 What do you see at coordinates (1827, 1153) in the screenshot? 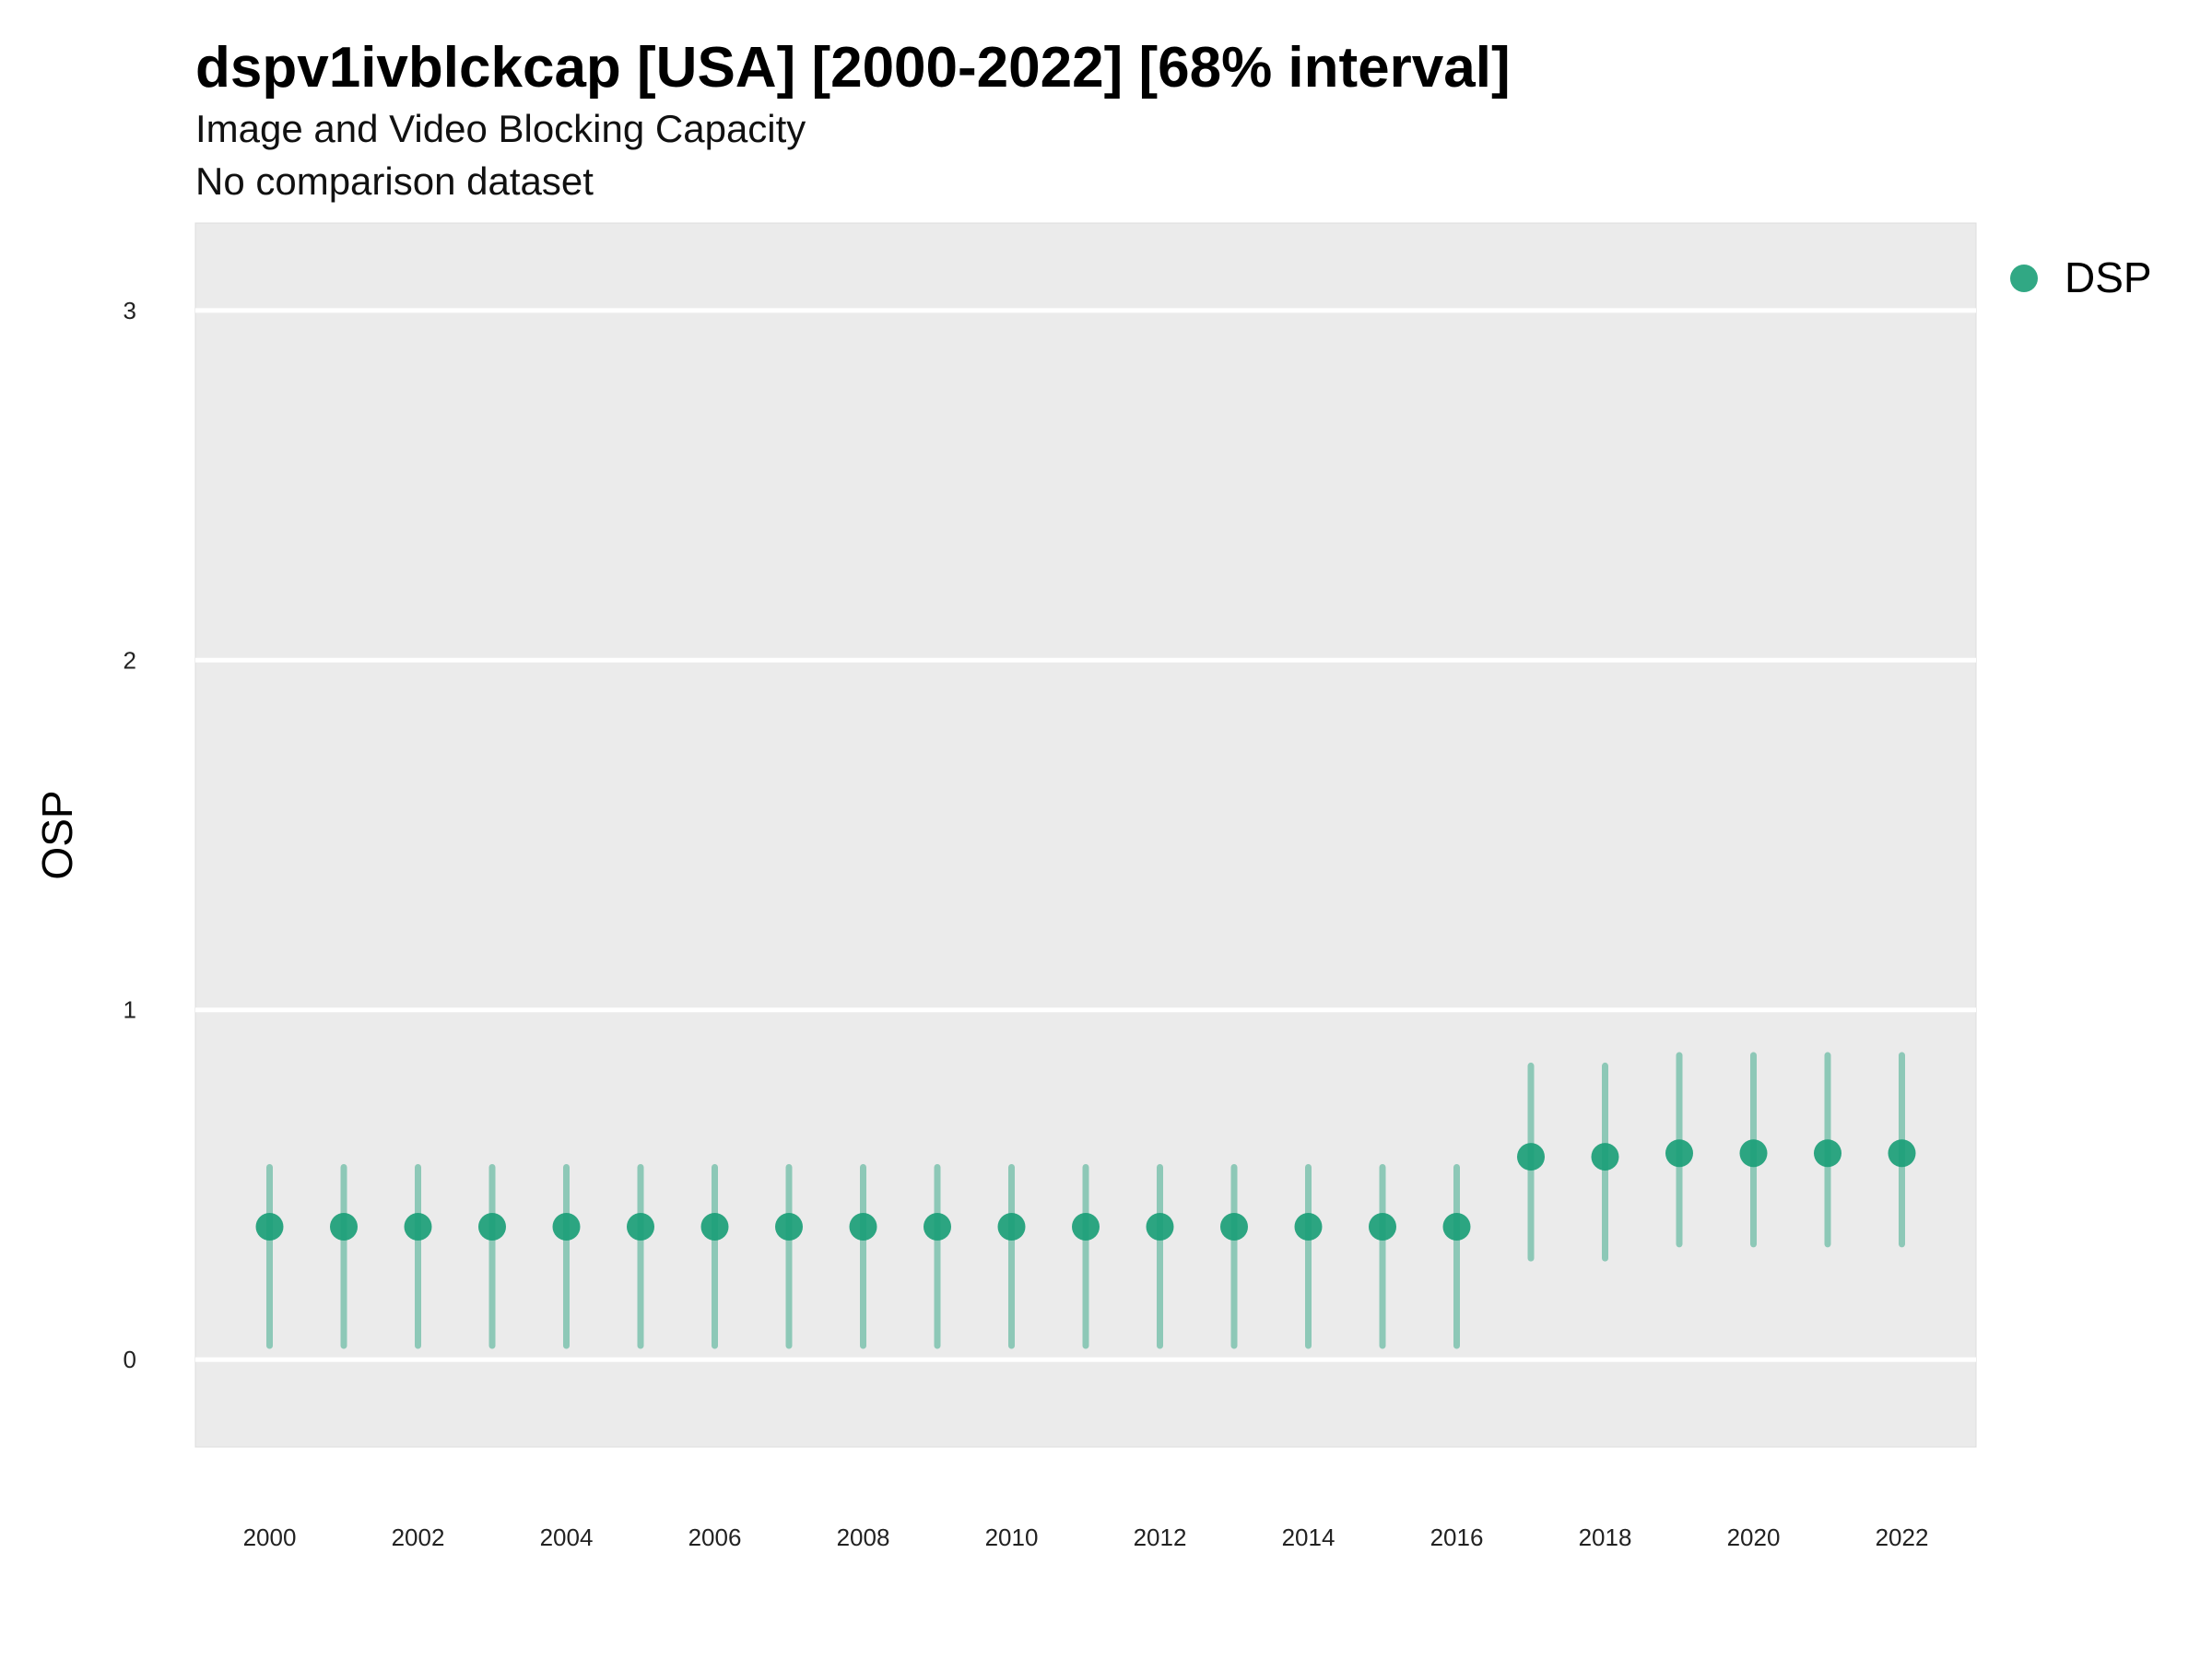
I see `data-point-2021` at bounding box center [1827, 1153].